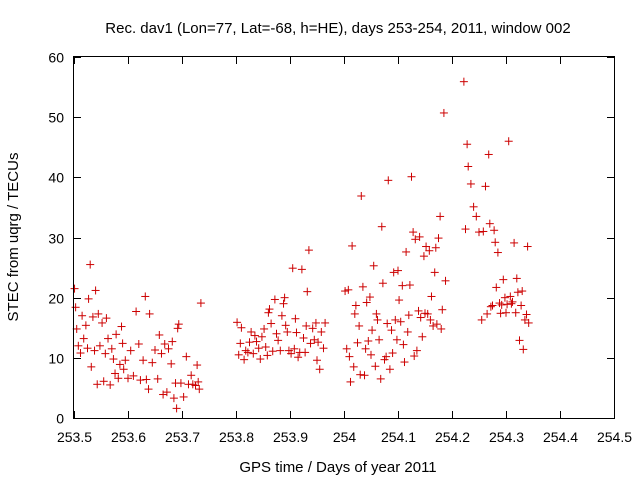 The height and width of the screenshot is (480, 640). What do you see at coordinates (290, 437) in the screenshot?
I see `x-tick-label: 253.9` at bounding box center [290, 437].